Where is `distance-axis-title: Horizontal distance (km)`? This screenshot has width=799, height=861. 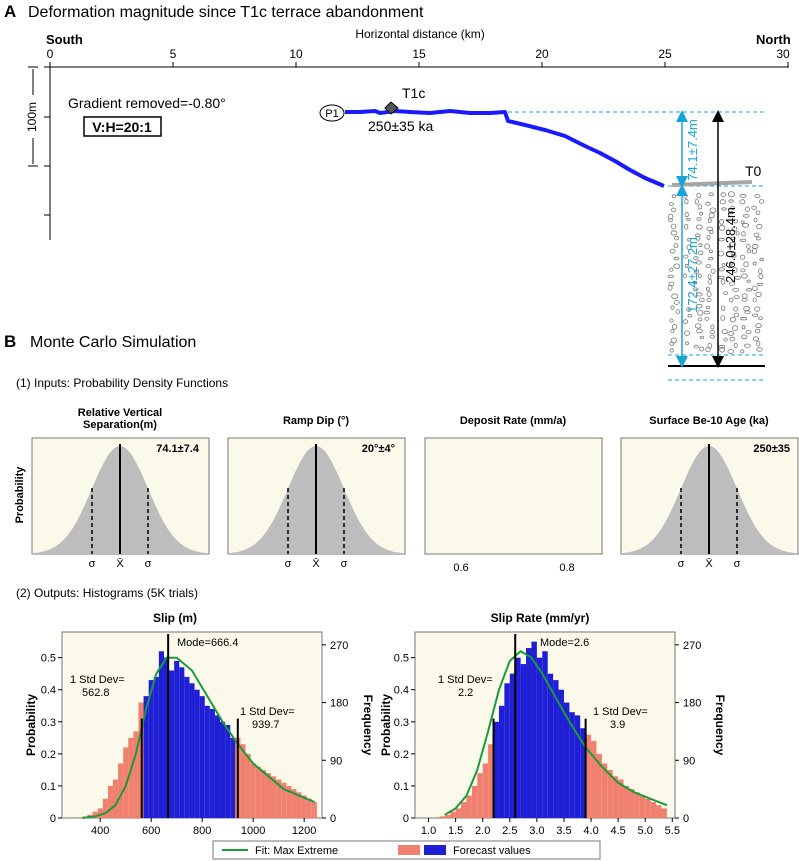 distance-axis-title: Horizontal distance (km) is located at coordinates (419, 34).